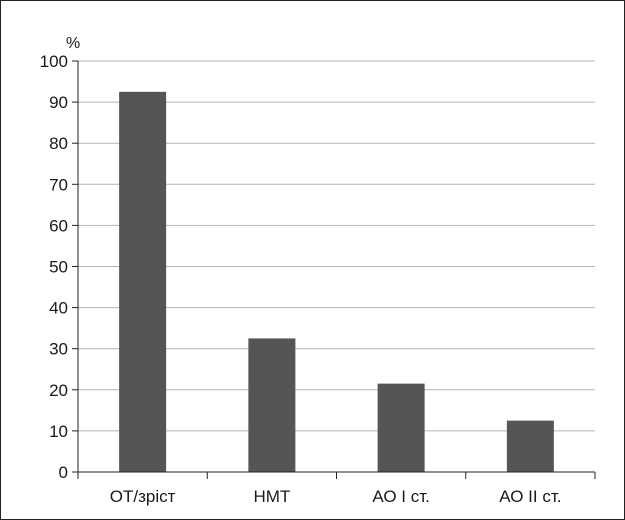  What do you see at coordinates (58, 143) in the screenshot?
I see `y-tick-label: 80` at bounding box center [58, 143].